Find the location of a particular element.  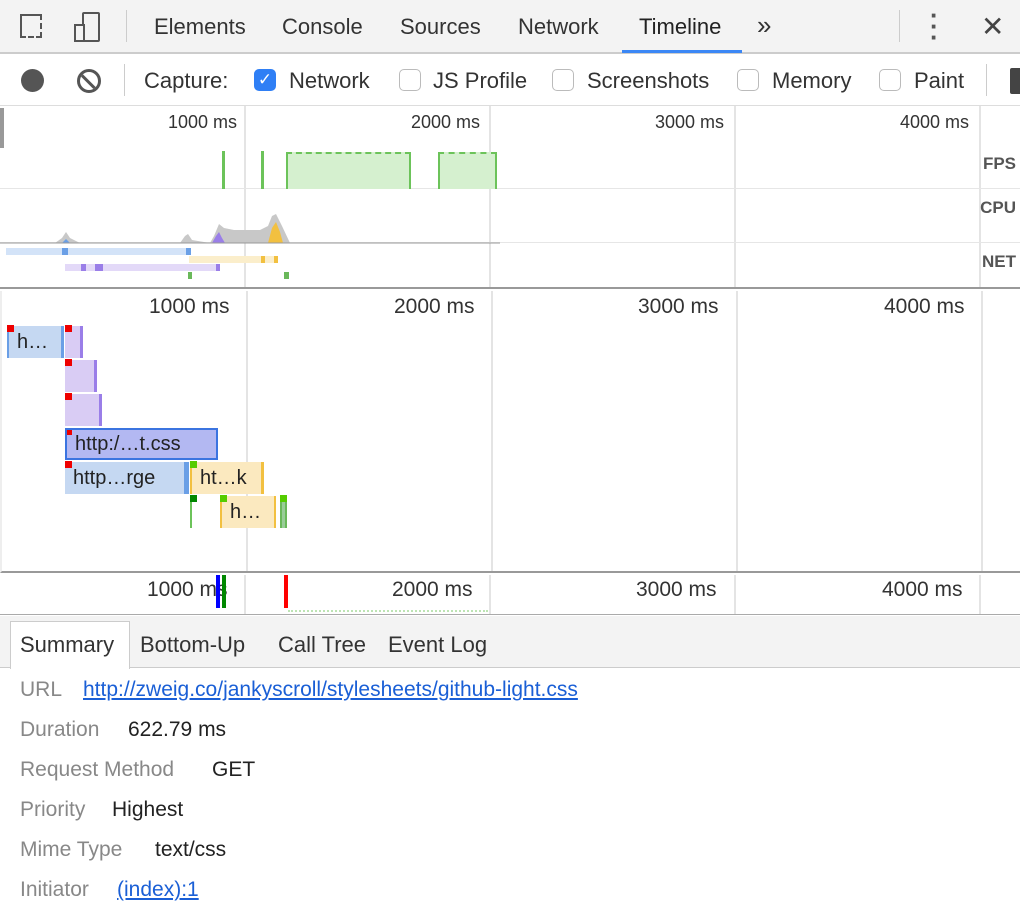

overview-tick: 1000 ms is located at coordinates (203, 122).